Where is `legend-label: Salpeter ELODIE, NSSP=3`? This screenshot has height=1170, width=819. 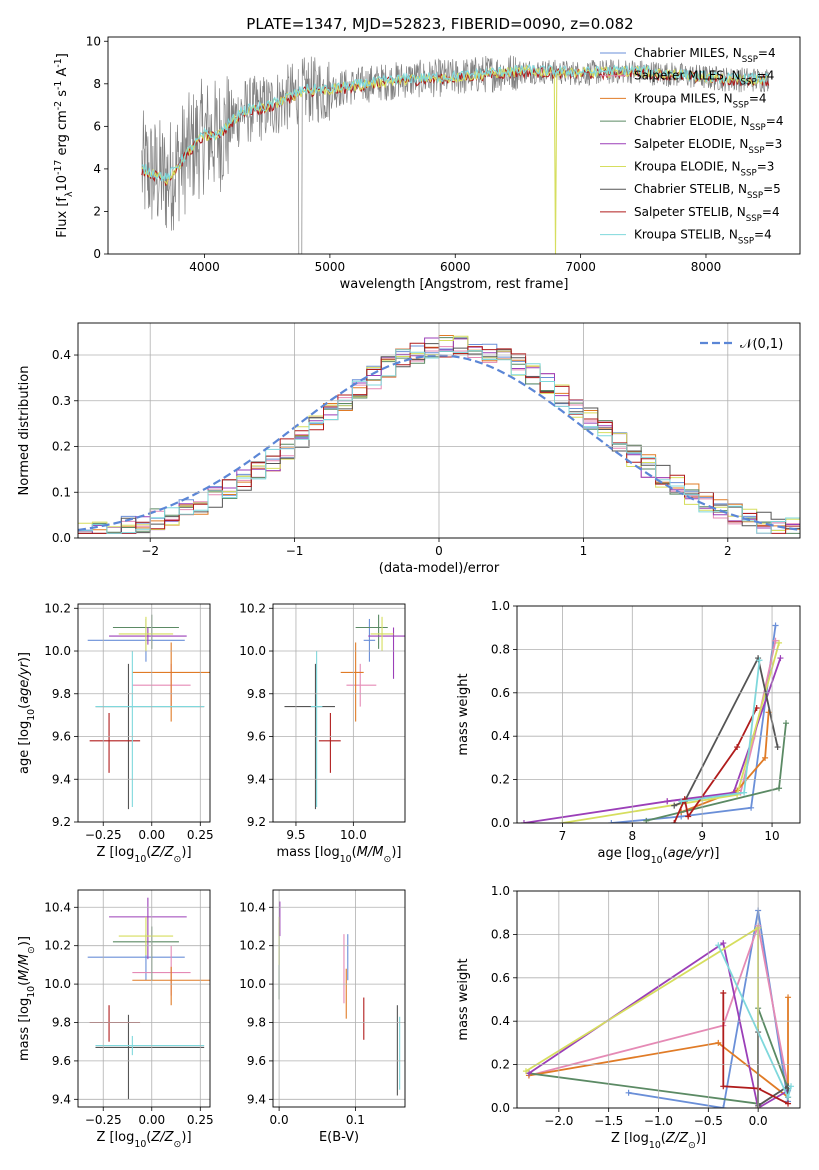 legend-label: Salpeter ELODIE, NSSP=3 is located at coordinates (708, 146).